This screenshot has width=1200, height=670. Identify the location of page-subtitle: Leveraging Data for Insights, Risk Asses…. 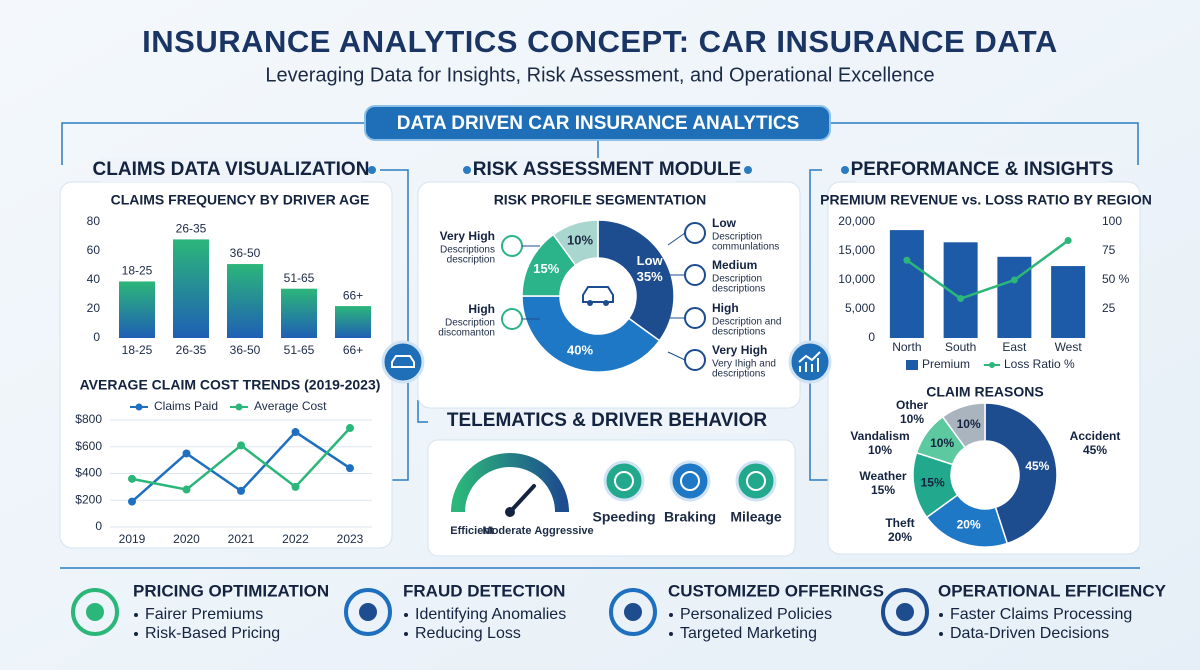
(599, 75).